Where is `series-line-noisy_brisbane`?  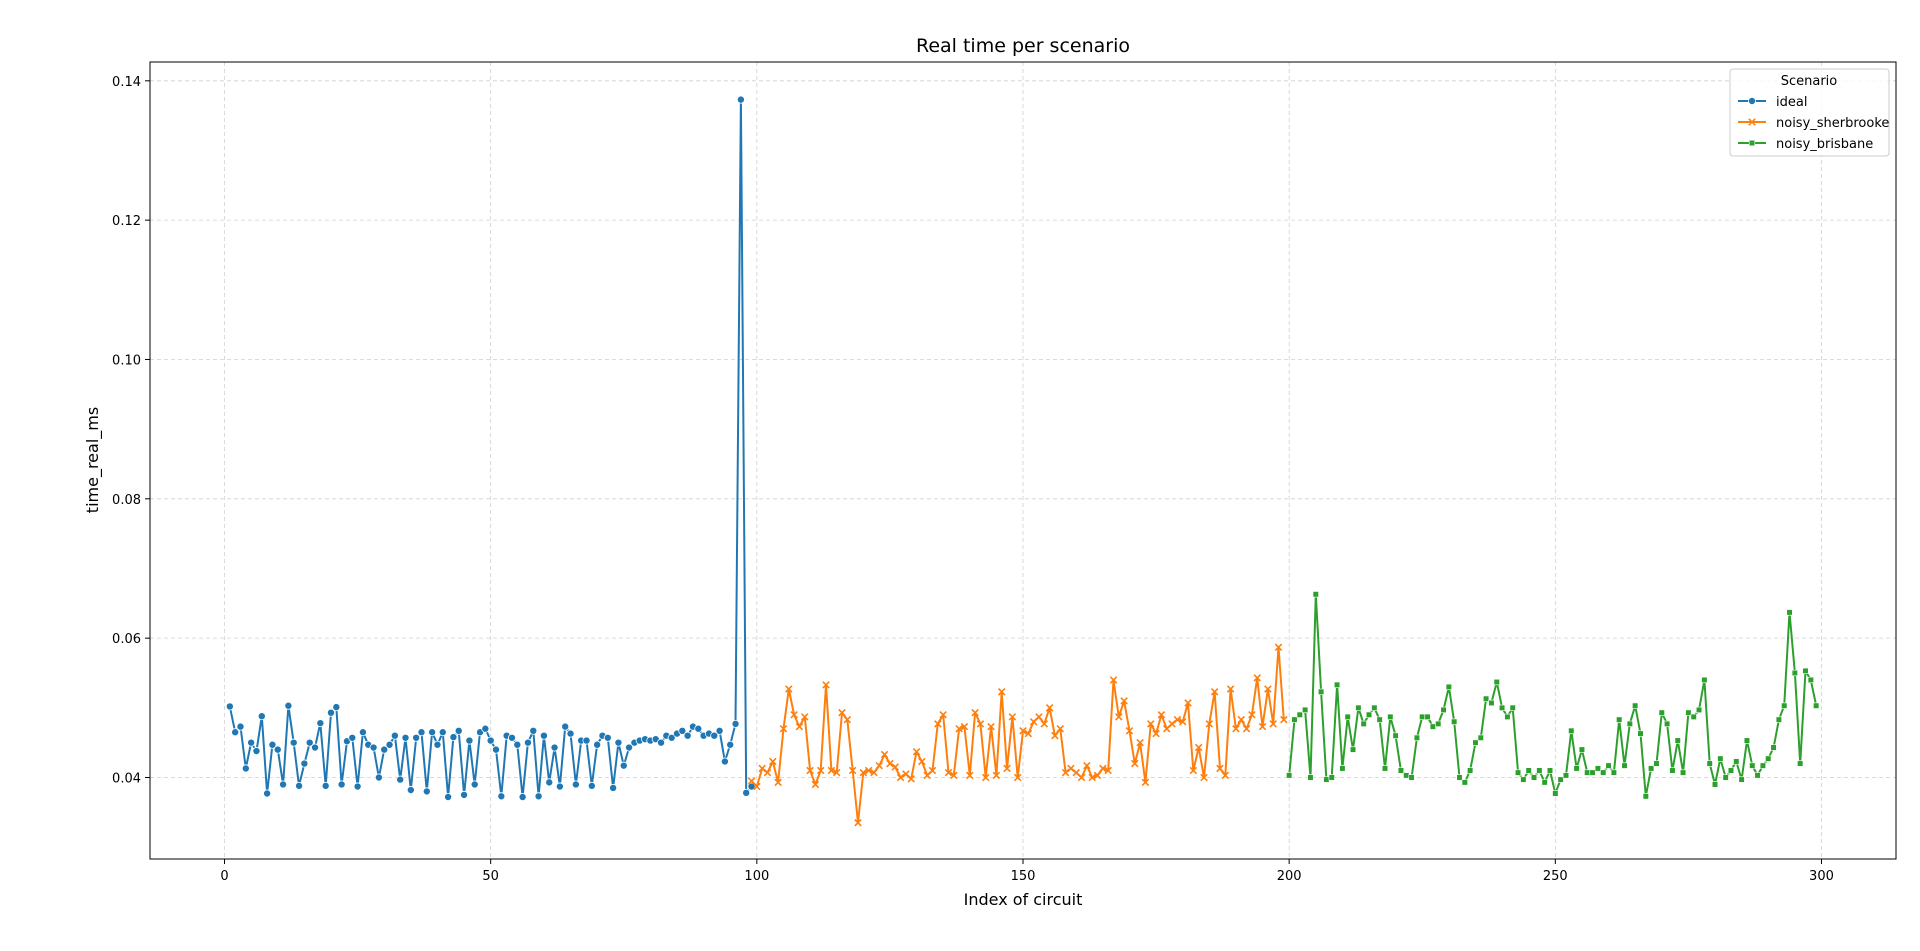 series-line-noisy_brisbane is located at coordinates (1553, 695).